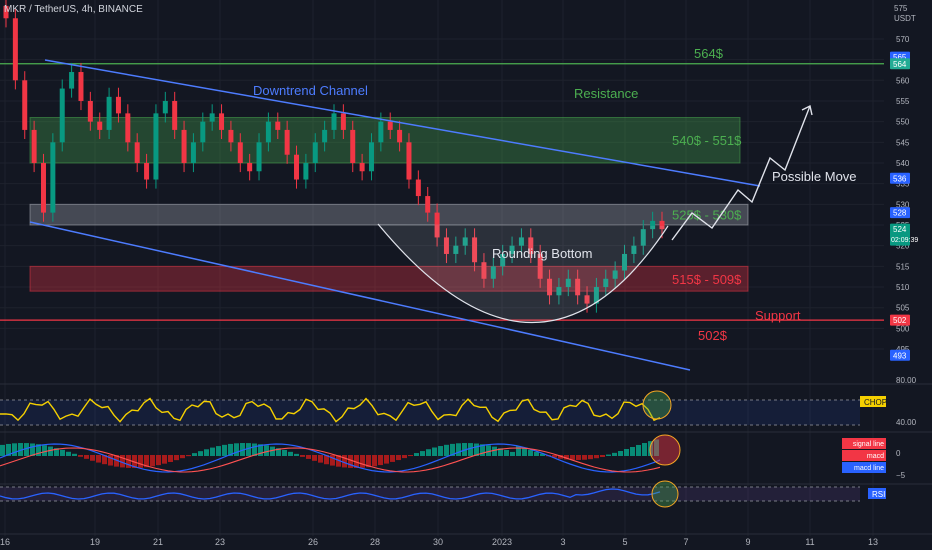 This screenshot has width=932, height=550. I want to click on time-label-11: 9, so click(747, 542).